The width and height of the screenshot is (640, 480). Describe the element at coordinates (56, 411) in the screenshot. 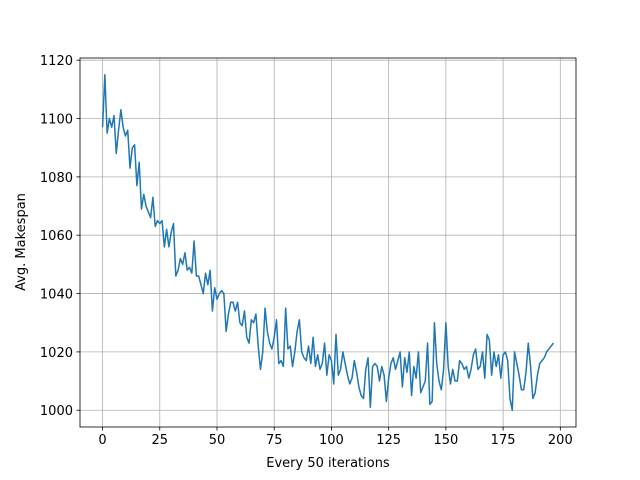

I see `y-tick-label: 1000` at that location.